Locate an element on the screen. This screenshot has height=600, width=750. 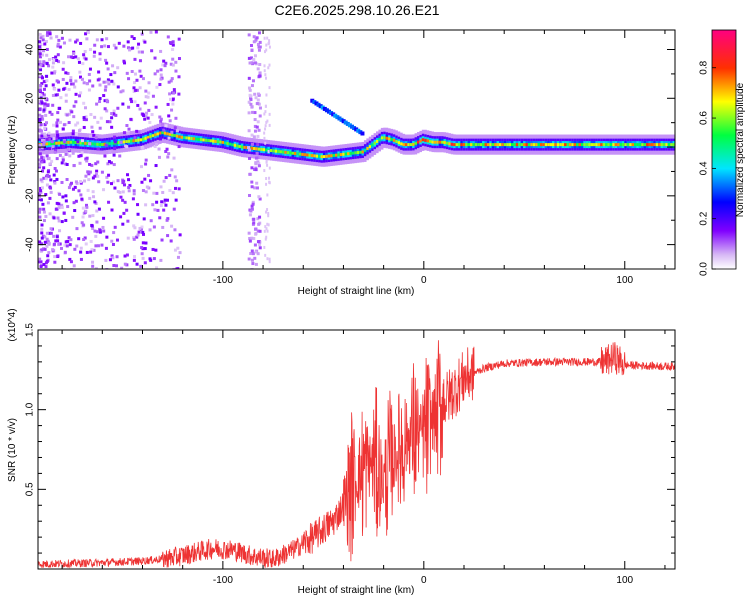
y-tick-label: -40 is located at coordinates (30, 244).